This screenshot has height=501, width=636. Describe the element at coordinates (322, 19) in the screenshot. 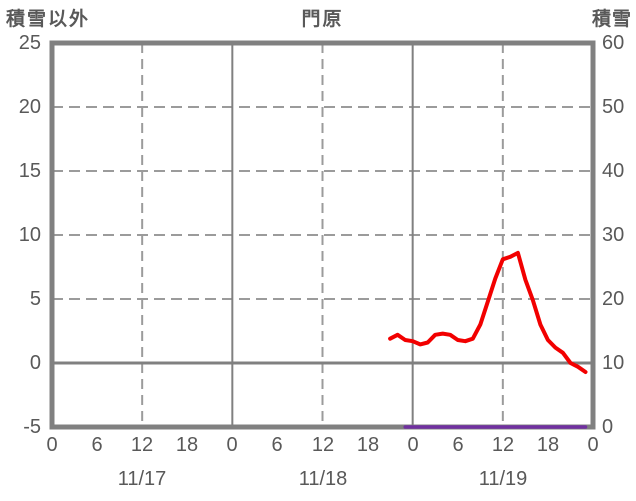

I see `chart-title: 門原` at that location.